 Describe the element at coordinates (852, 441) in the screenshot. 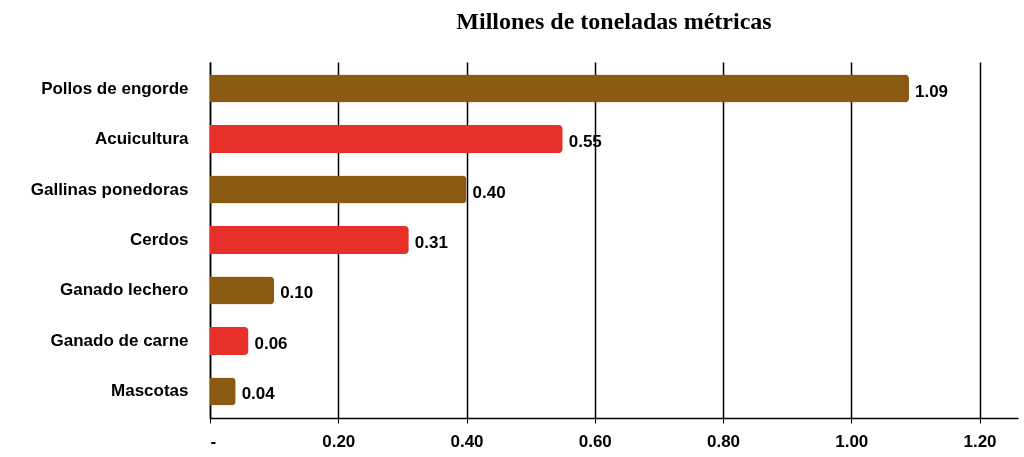

I see `x-tick-label: 1.00` at that location.